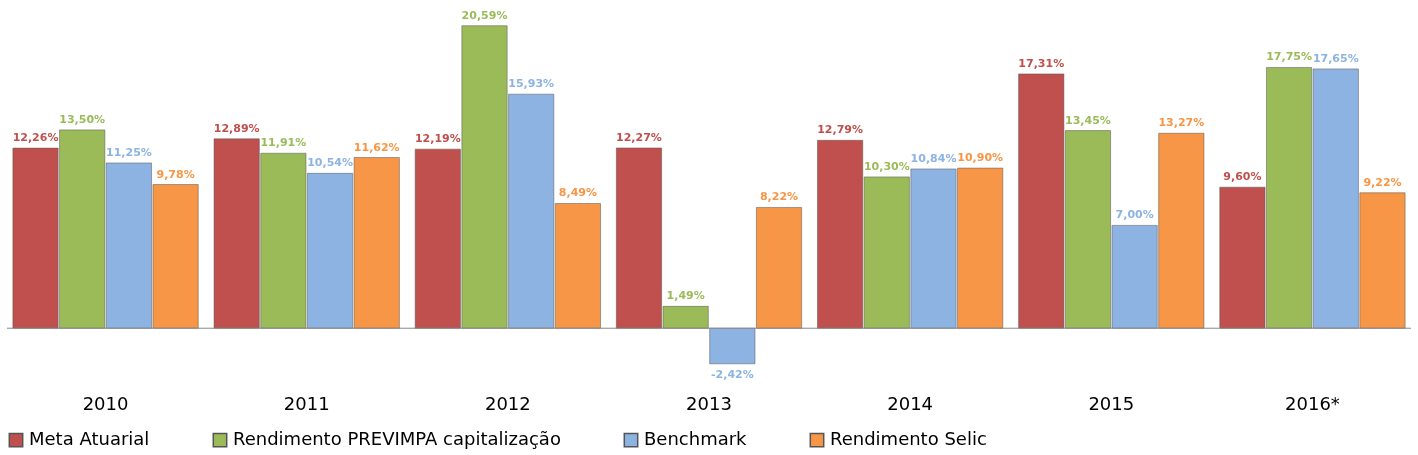  Describe the element at coordinates (376, 147) in the screenshot. I see `data-label: 11,62%` at that location.